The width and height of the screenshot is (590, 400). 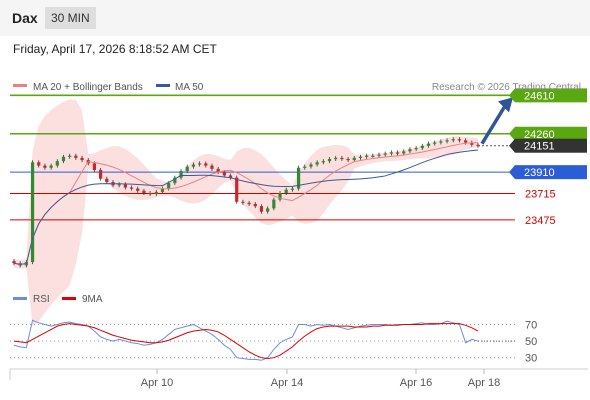 What do you see at coordinates (92, 299) in the screenshot?
I see `legend-9ma: 9MA` at bounding box center [92, 299].